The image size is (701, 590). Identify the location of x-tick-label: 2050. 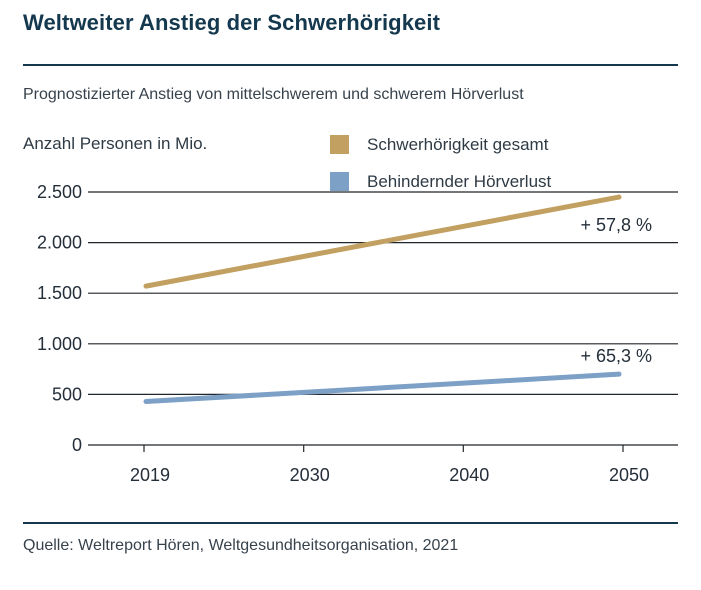
(629, 475).